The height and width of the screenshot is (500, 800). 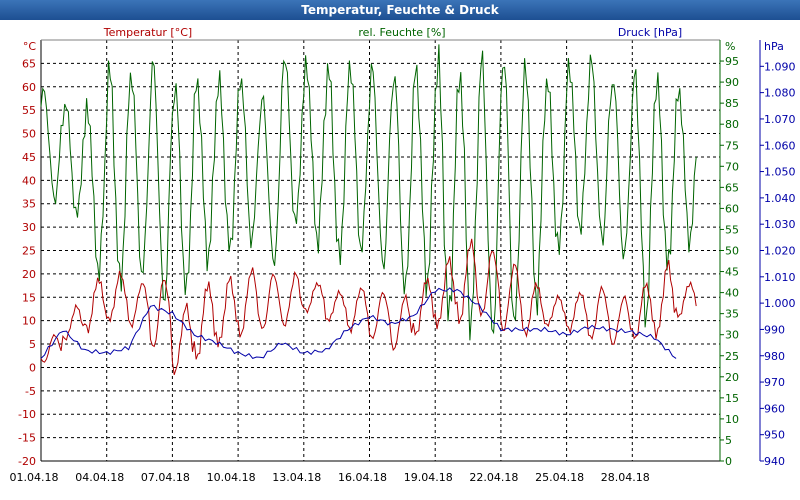 I want to click on pressure-tick-label: 960, so click(x=774, y=408).